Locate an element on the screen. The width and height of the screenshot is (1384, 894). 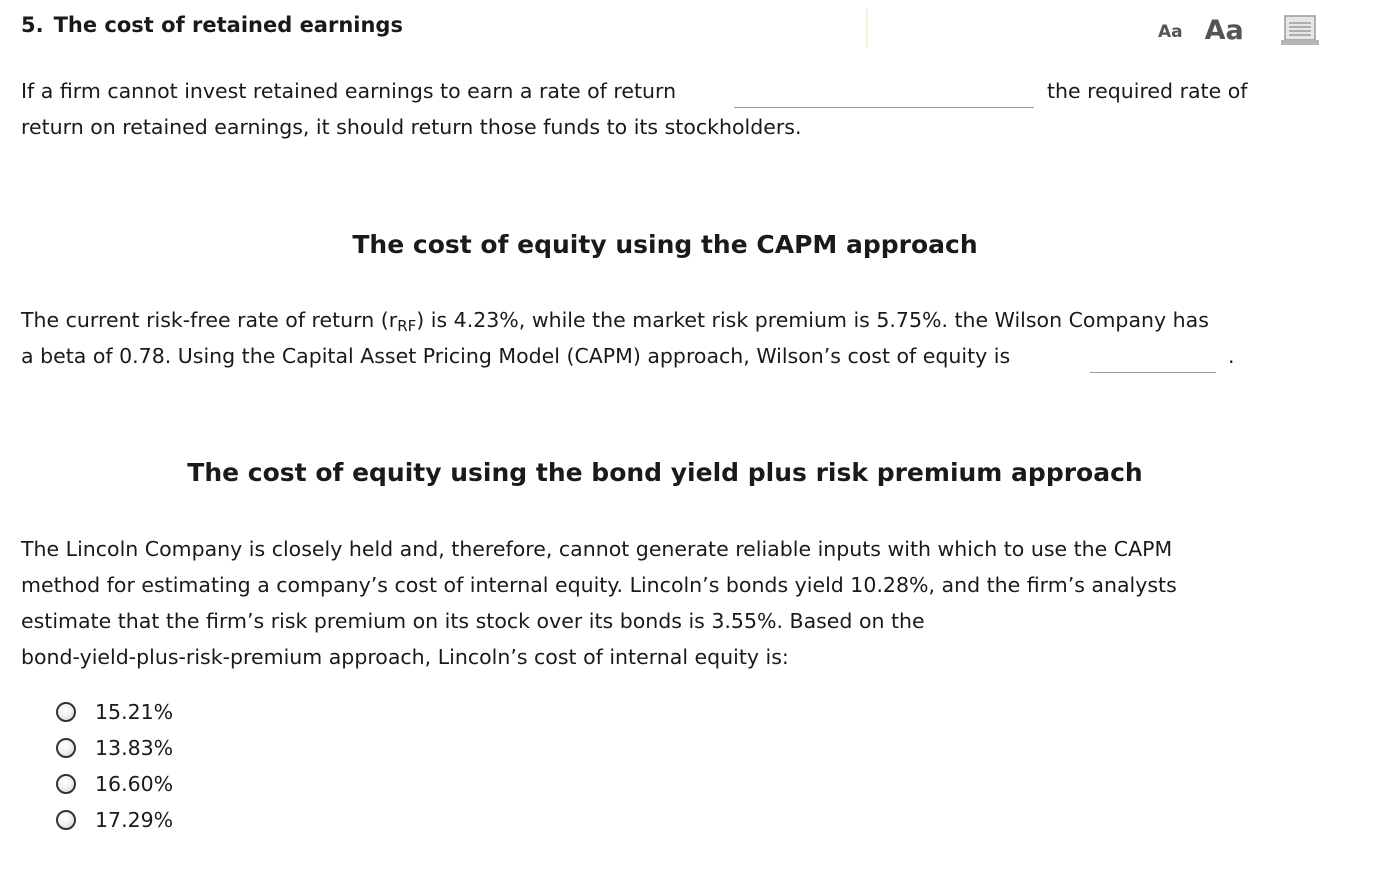
decrease-font-button: Aa is located at coordinates (1170, 32).